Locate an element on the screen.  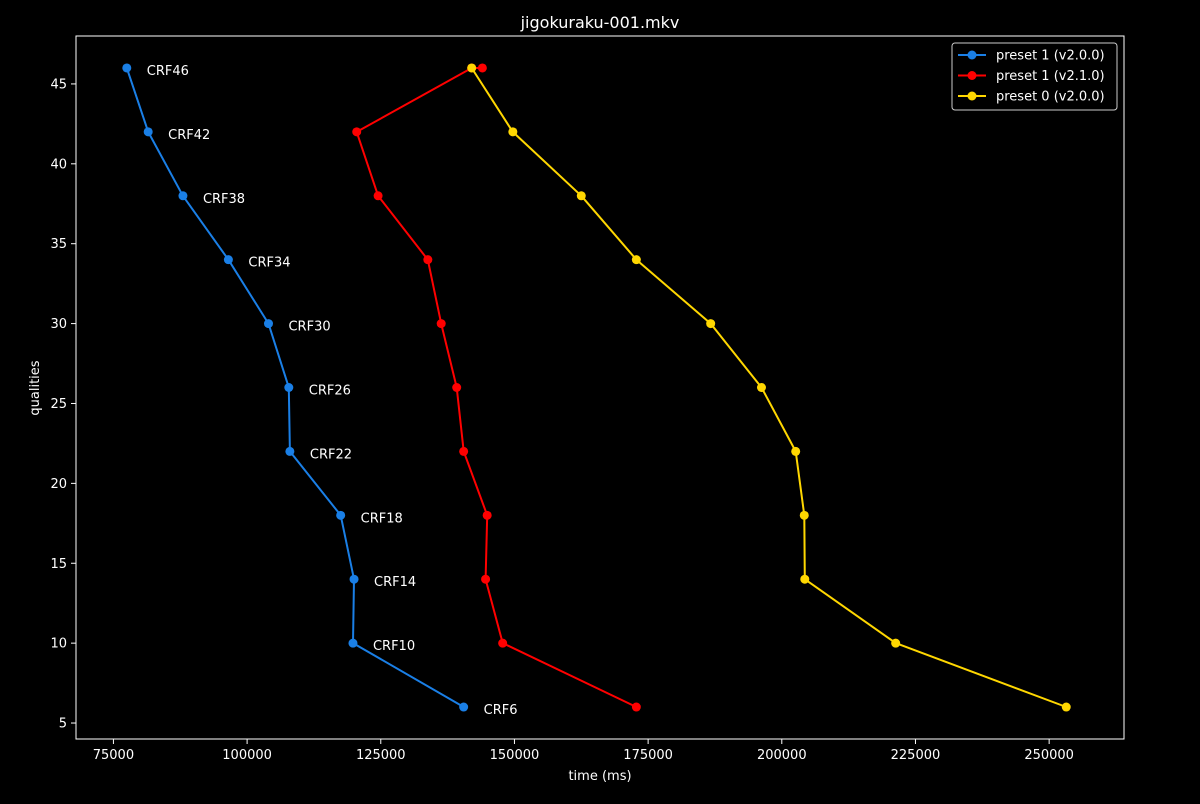
y-tick-label: 25 is located at coordinates (58, 404).